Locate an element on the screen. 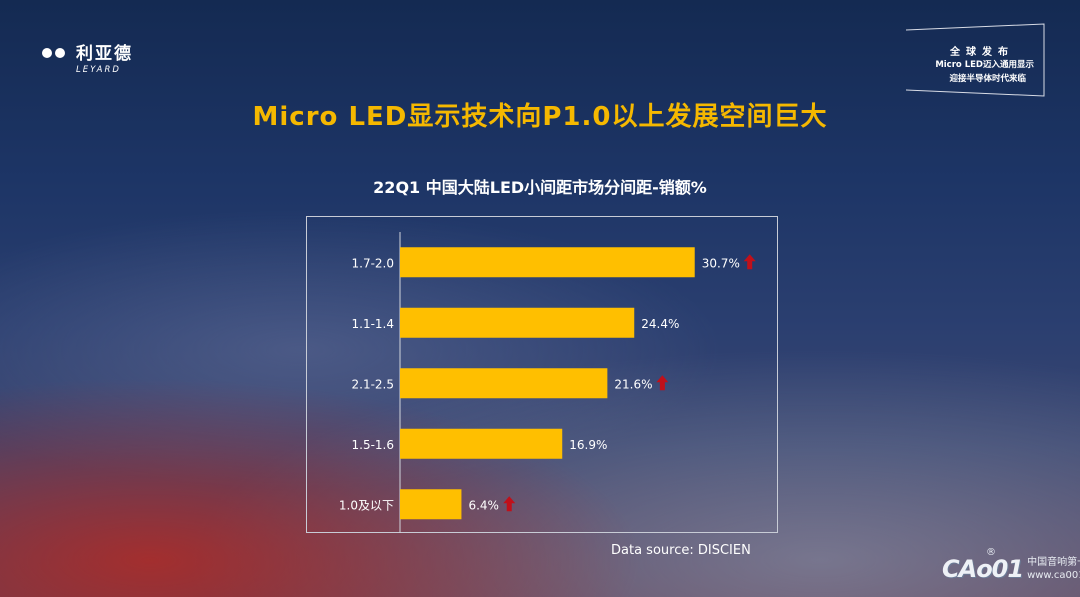 This screenshot has height=597, width=1080. leyard-logo: 利亚德 LEYARD is located at coordinates (85, 60).